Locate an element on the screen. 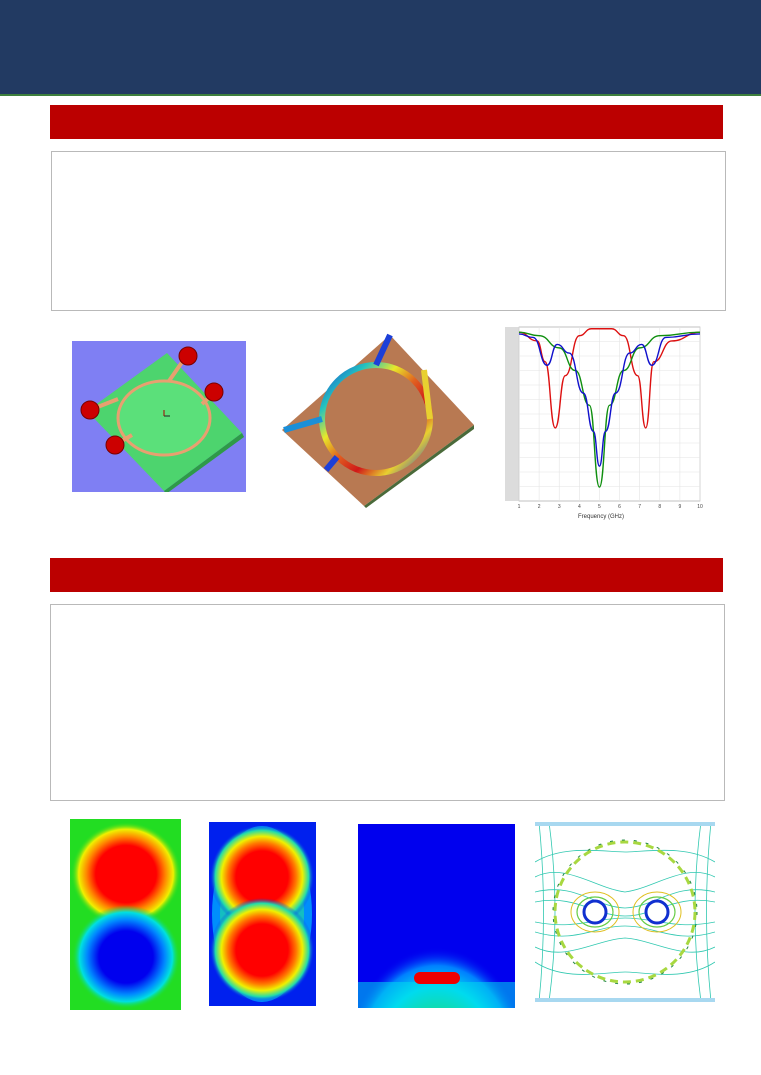 This screenshot has width=761, height=1075. section-1-header-bar is located at coordinates (386, 122).